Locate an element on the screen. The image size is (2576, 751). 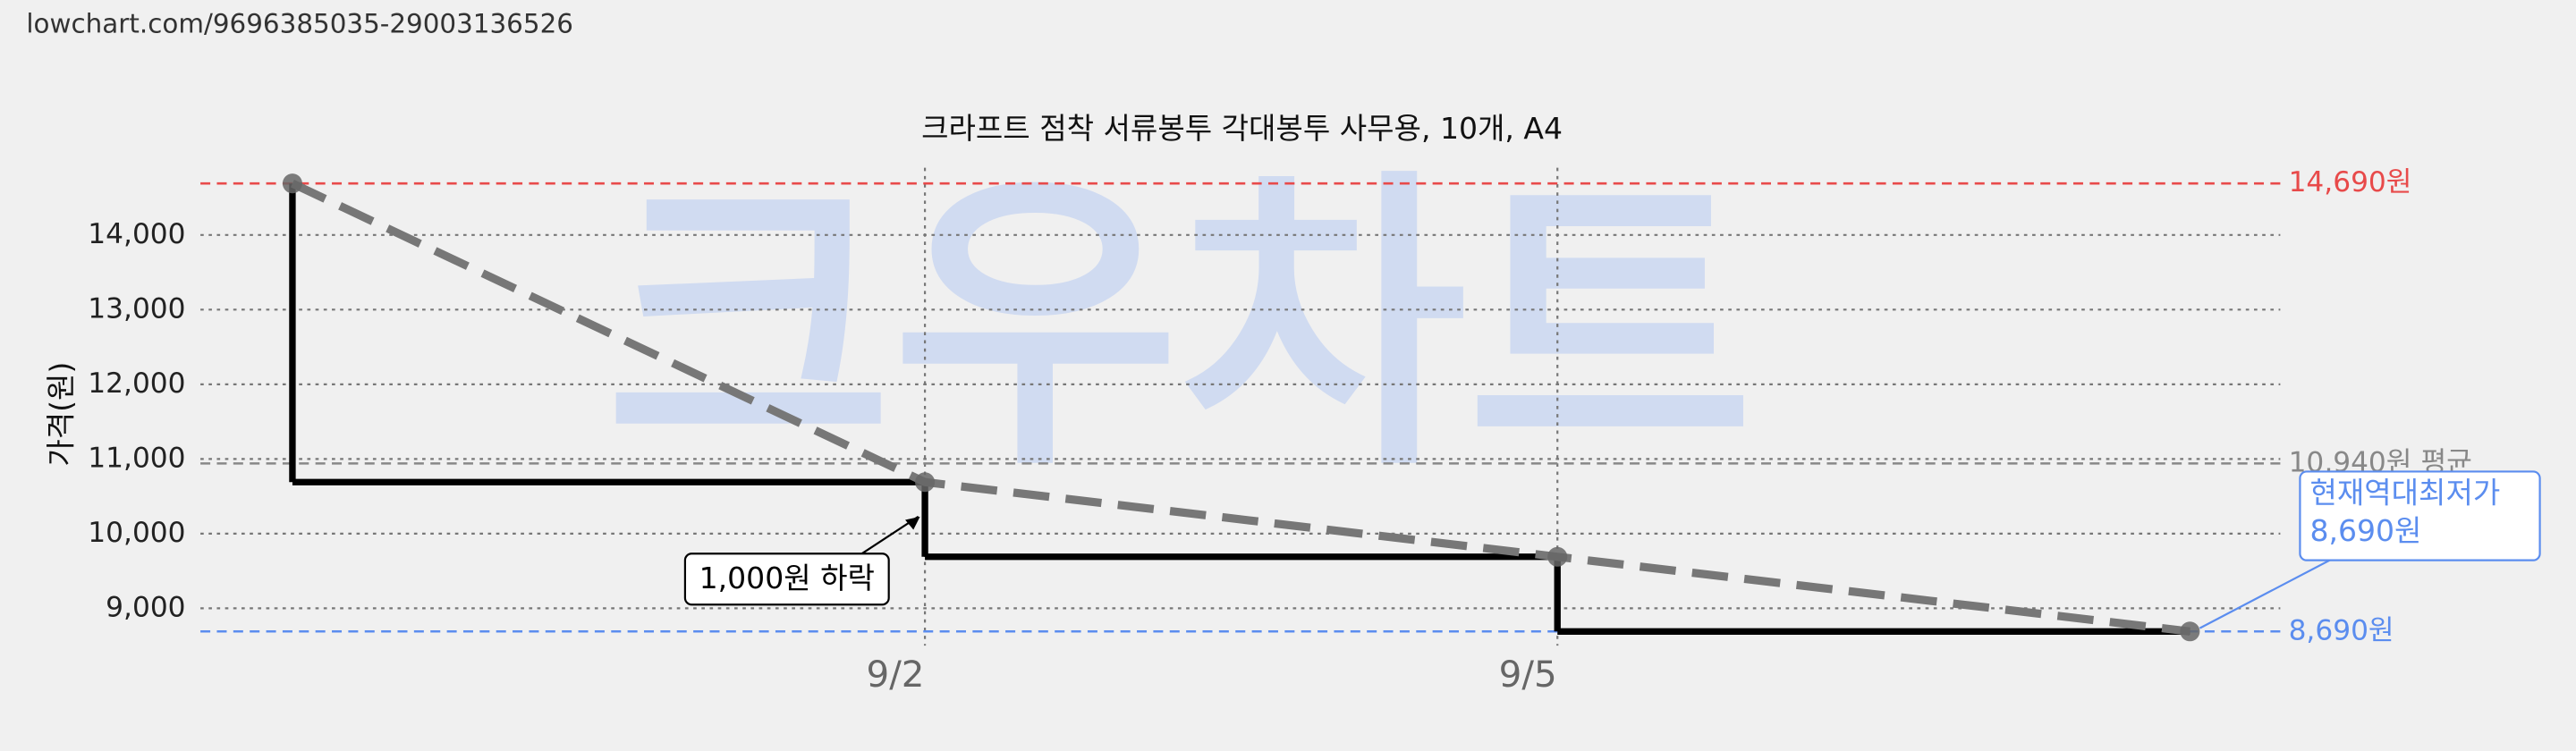
callout-box is located at coordinates (2420, 515).